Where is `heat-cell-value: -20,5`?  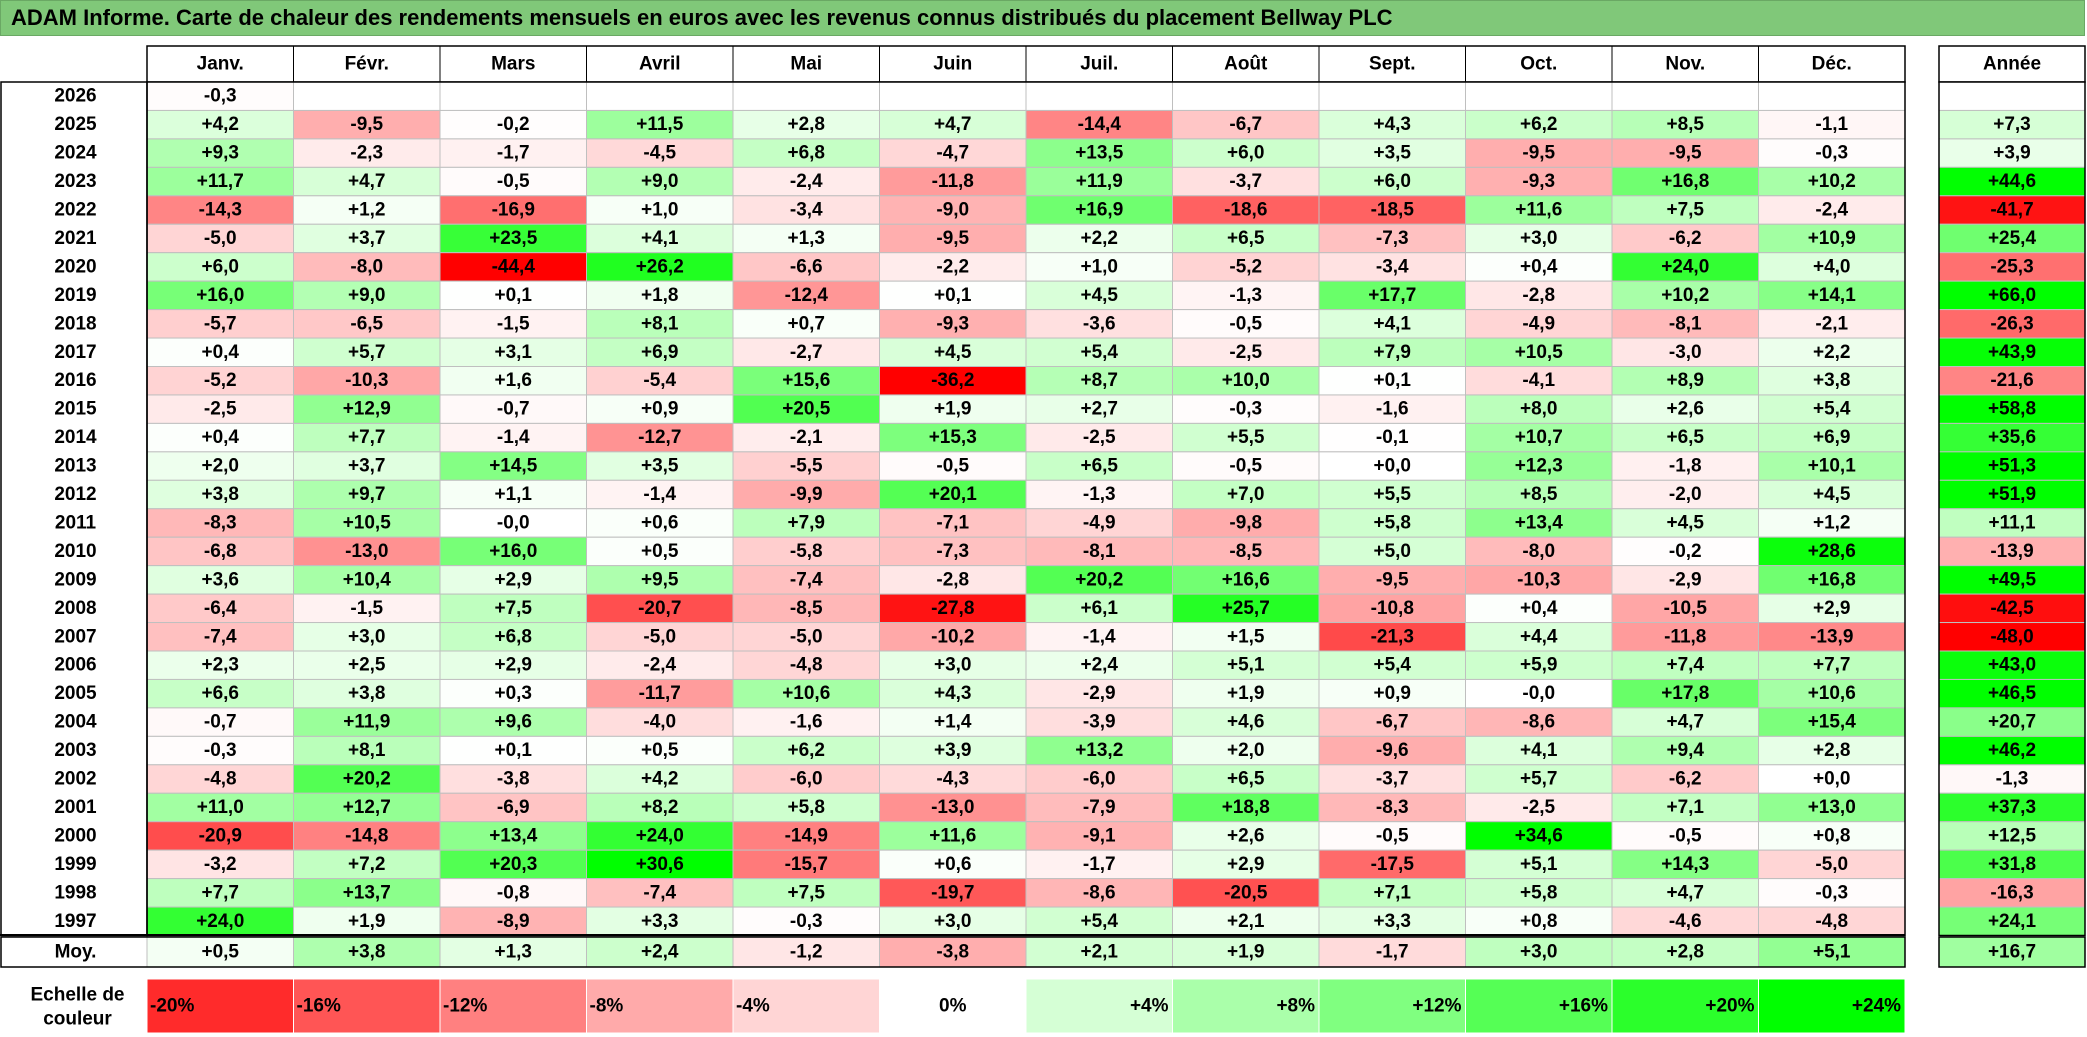
heat-cell-value: -20,5 is located at coordinates (1246, 892).